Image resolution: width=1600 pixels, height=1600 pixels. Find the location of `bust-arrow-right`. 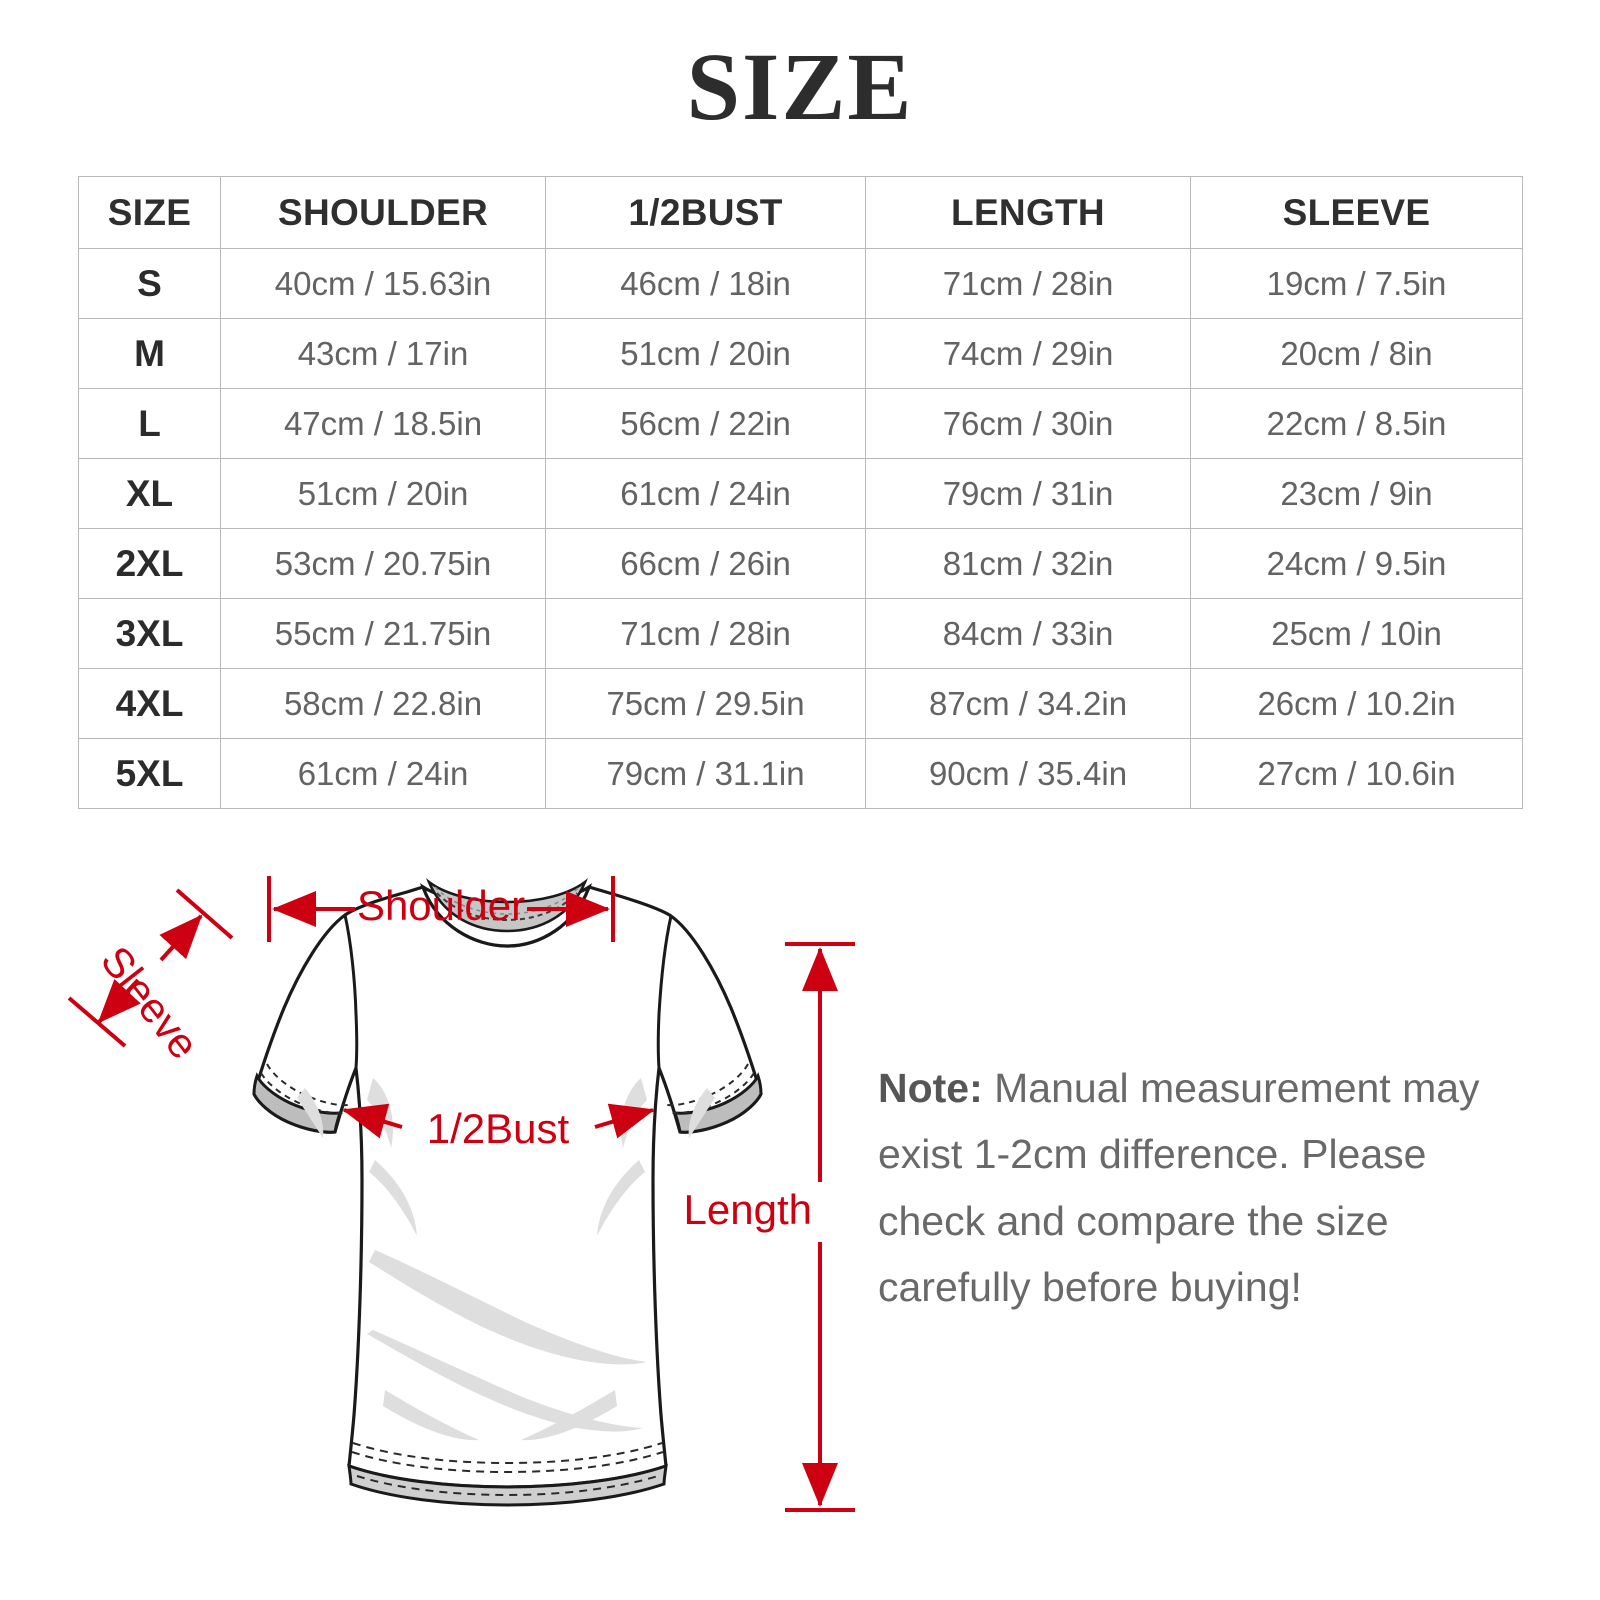

bust-arrow-right is located at coordinates (624, 1121).